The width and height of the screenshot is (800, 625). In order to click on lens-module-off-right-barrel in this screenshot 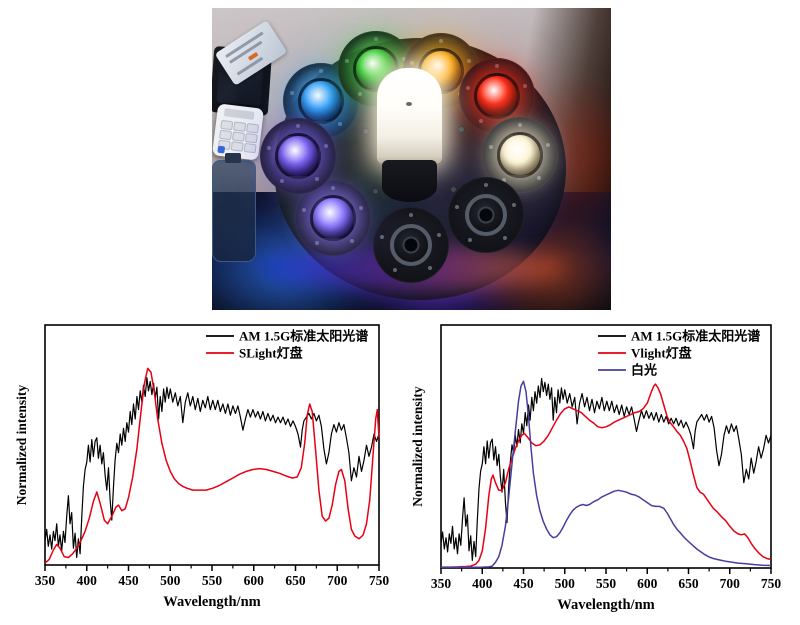, I will do `click(486, 215)`.